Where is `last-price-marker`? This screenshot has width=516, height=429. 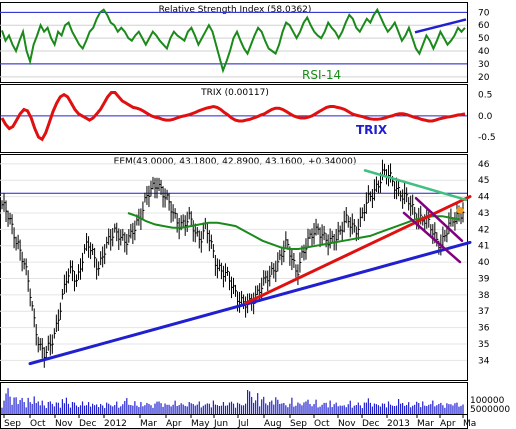 last-price-marker is located at coordinates (460, 210).